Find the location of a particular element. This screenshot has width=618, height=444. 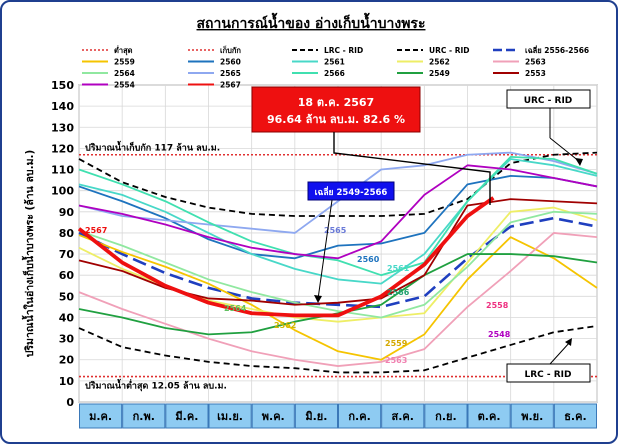

y-tick-label: 80 is located at coordinates (67, 233).